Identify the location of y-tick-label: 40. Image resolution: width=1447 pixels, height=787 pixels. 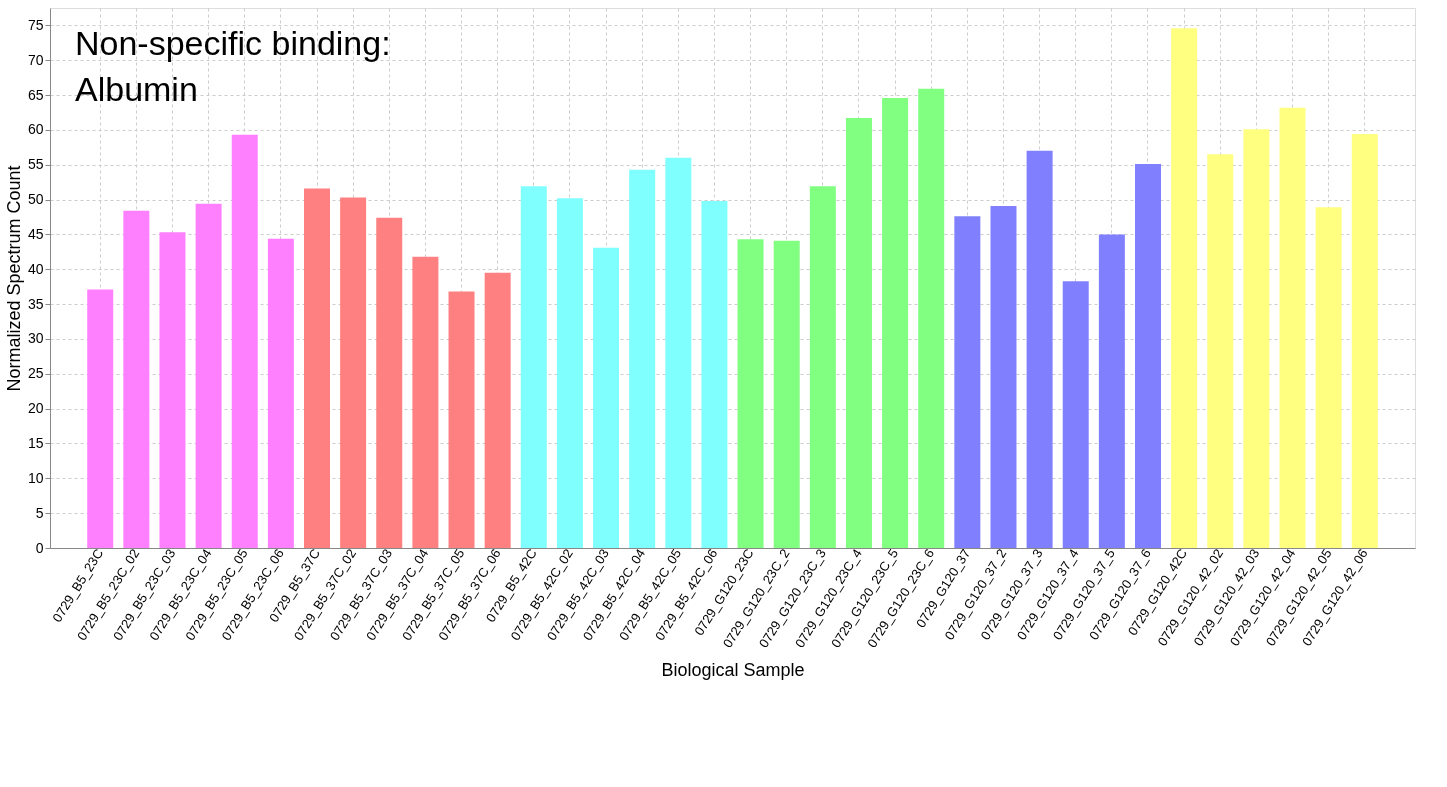
(35, 268).